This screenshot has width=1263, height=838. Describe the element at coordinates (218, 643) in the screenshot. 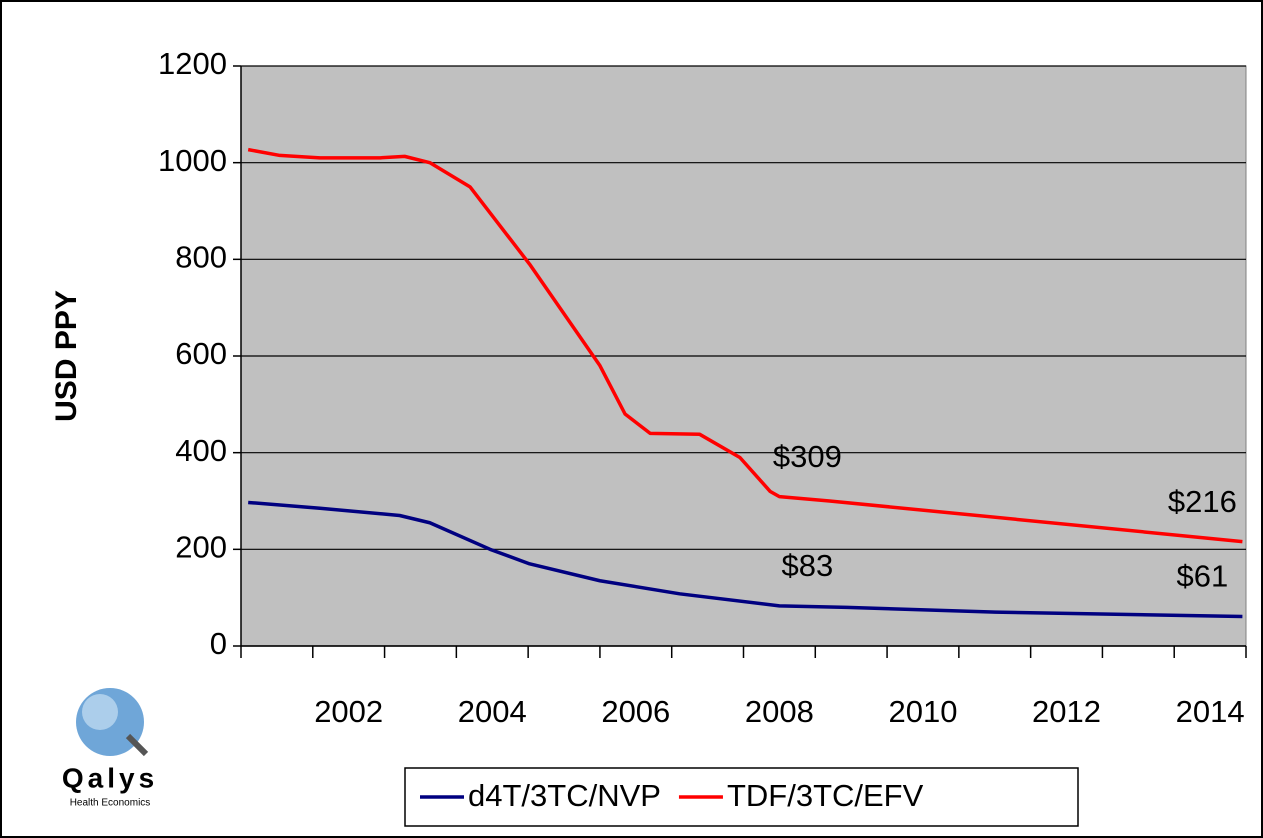

I see `y-tick-label: 0` at that location.